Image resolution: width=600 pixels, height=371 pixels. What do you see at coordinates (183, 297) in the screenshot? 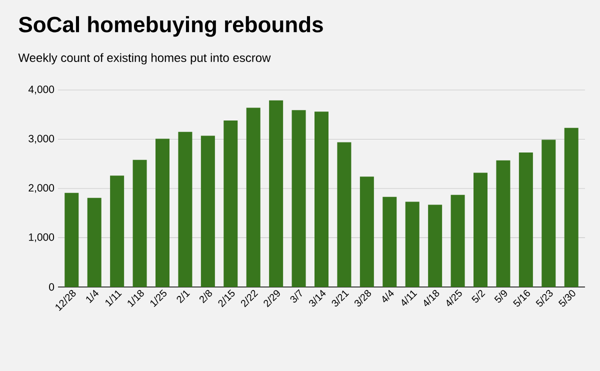
I see `x-tick-label: 2/1` at bounding box center [183, 297].